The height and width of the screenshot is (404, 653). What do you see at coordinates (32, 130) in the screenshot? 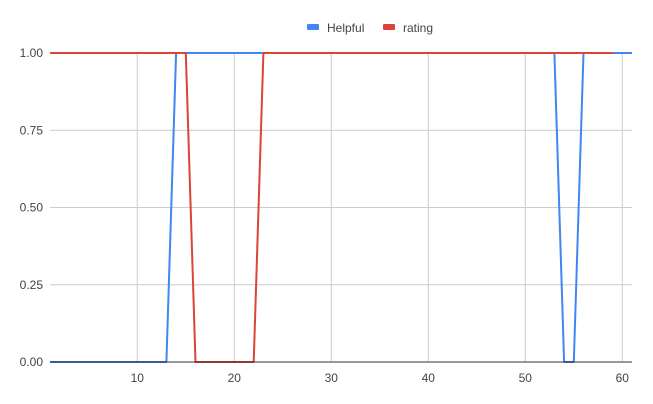
I see `y-tick-label: 0.75` at bounding box center [32, 130].